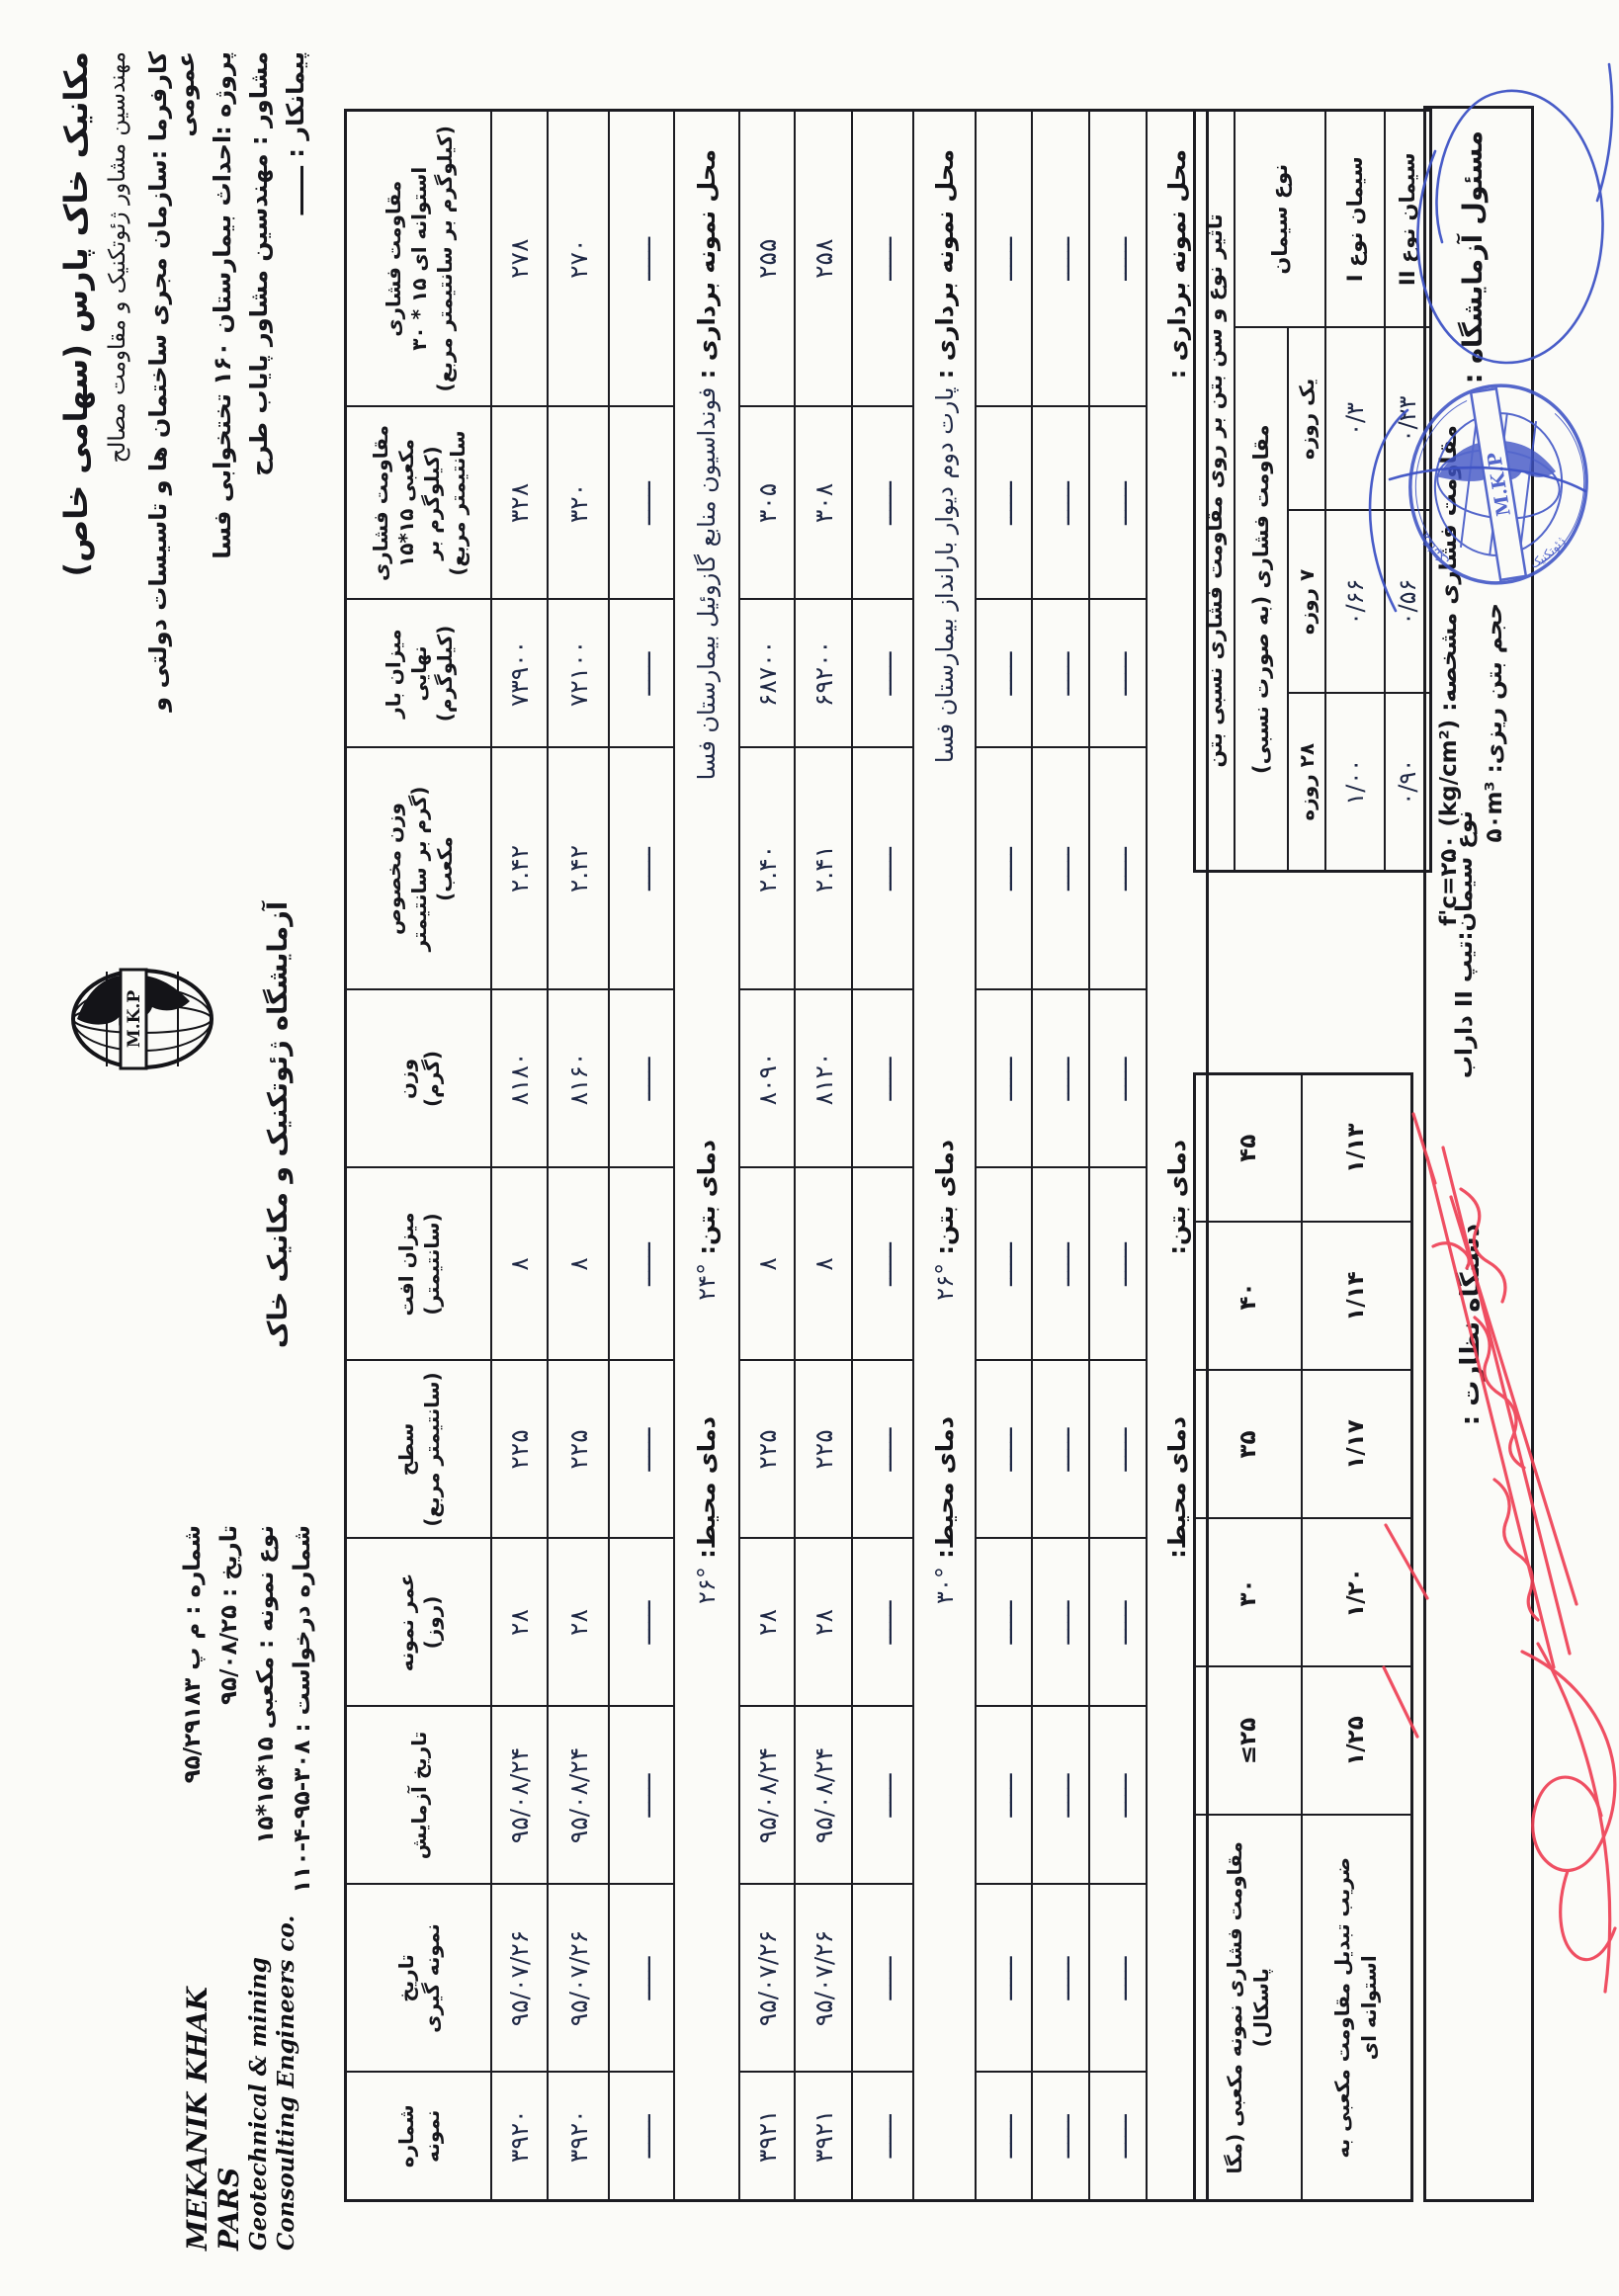 The width and height of the screenshot is (1619, 2296). Describe the element at coordinates (707, 583) in the screenshot. I see `location-value: فونداسیون منابع گازوئیل بیمارستان فسا` at that location.